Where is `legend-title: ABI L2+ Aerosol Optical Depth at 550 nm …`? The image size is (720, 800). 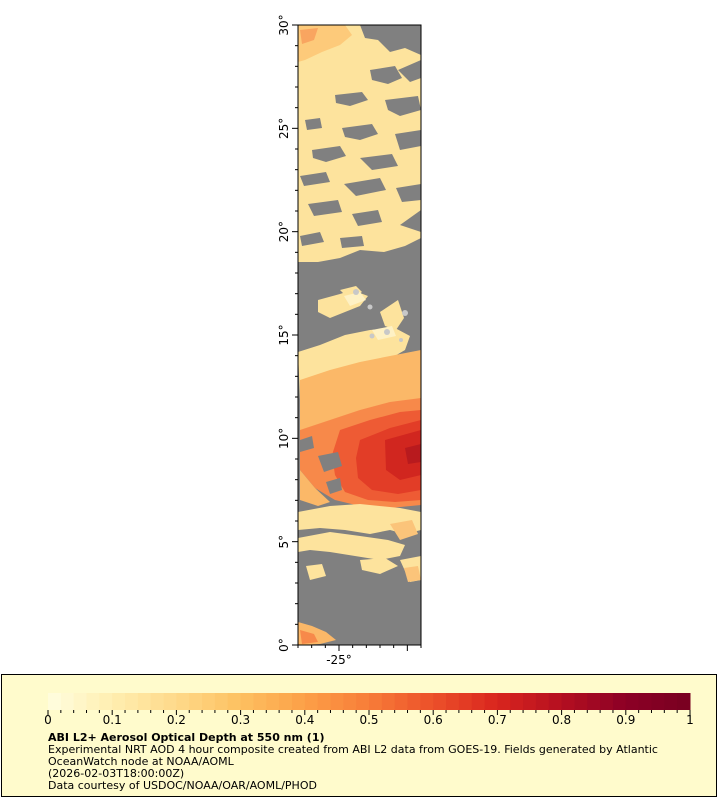
legend-title: ABI L2+ Aerosol Optical Depth at 550 nm … is located at coordinates (186, 737).